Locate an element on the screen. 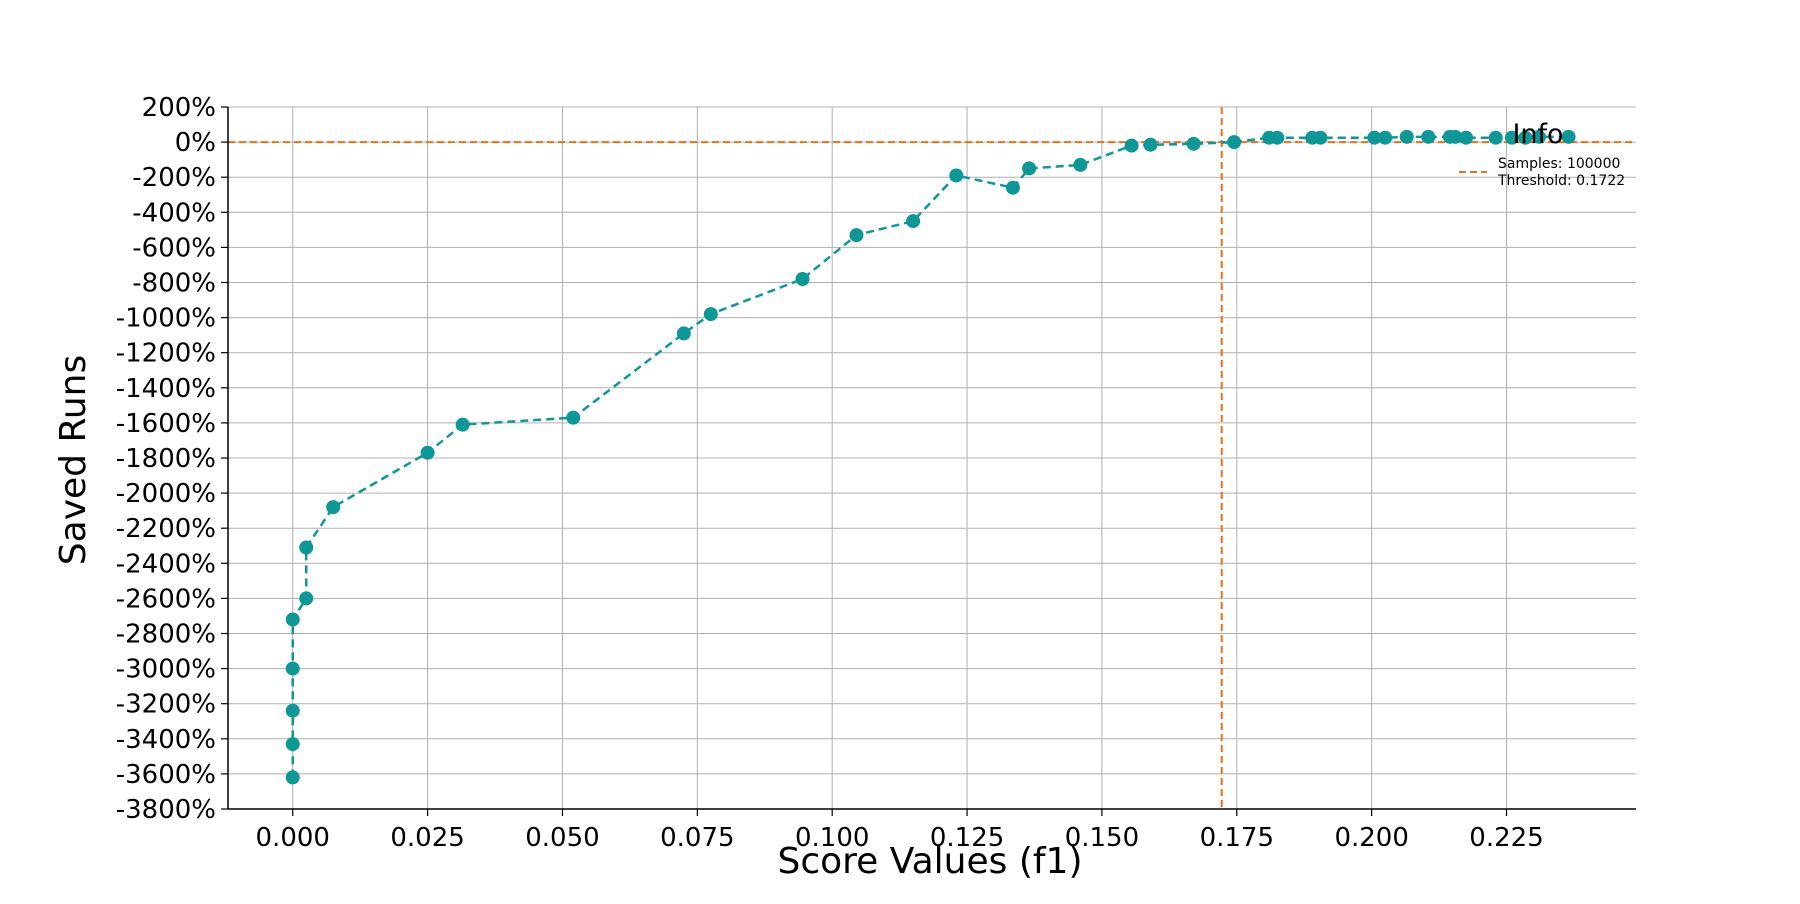 The image size is (1800, 904). y-tick-label: -200% is located at coordinates (174, 178).